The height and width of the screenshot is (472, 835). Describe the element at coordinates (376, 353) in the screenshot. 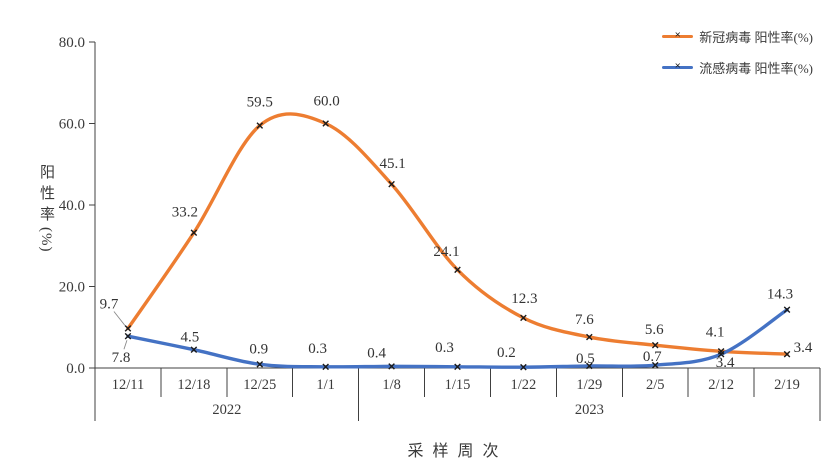

I see `data-label: 0.4` at that location.